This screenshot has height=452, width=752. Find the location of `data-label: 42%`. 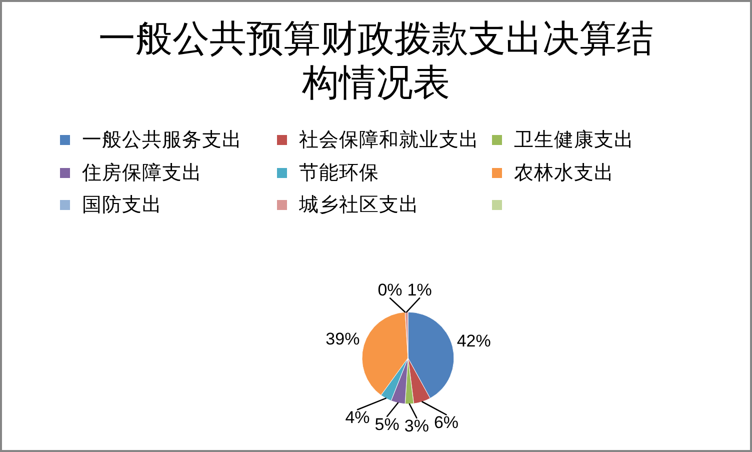

data-label: 42% is located at coordinates (473, 341).